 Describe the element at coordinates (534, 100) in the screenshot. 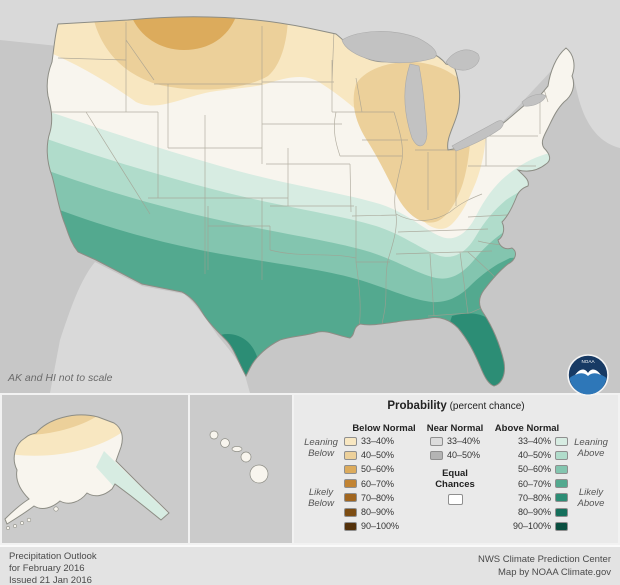

I see `lake-ontario` at that location.